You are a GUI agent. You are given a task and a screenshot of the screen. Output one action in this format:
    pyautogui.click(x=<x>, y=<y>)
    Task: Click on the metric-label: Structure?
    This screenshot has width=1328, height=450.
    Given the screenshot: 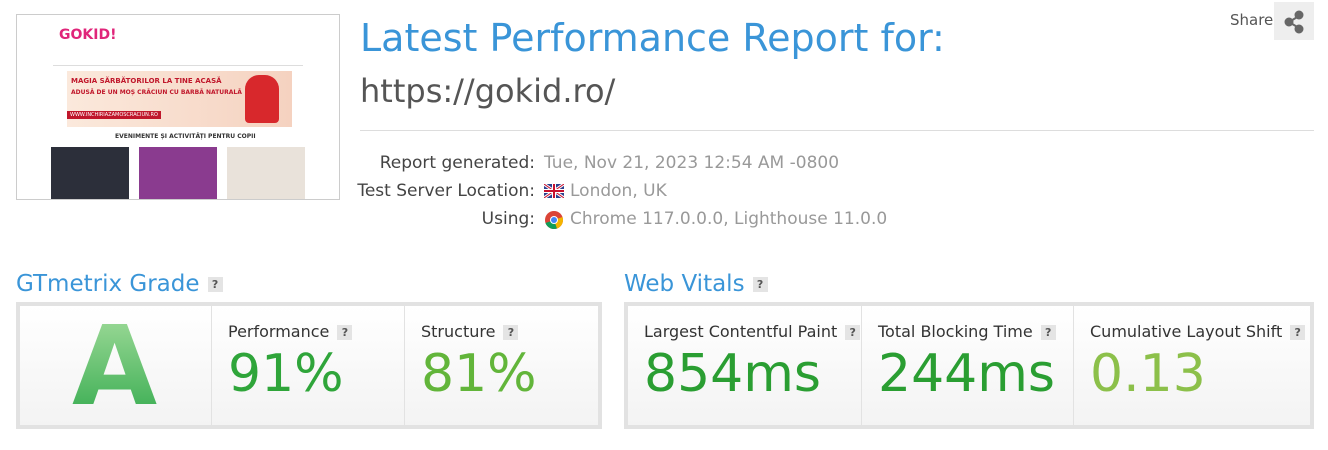 What is the action you would take?
    pyautogui.click(x=470, y=331)
    